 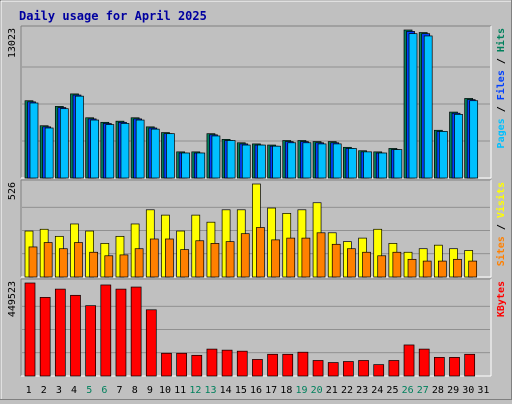 I want to click on x-tick-label-day-17: 17, so click(x=271, y=390).